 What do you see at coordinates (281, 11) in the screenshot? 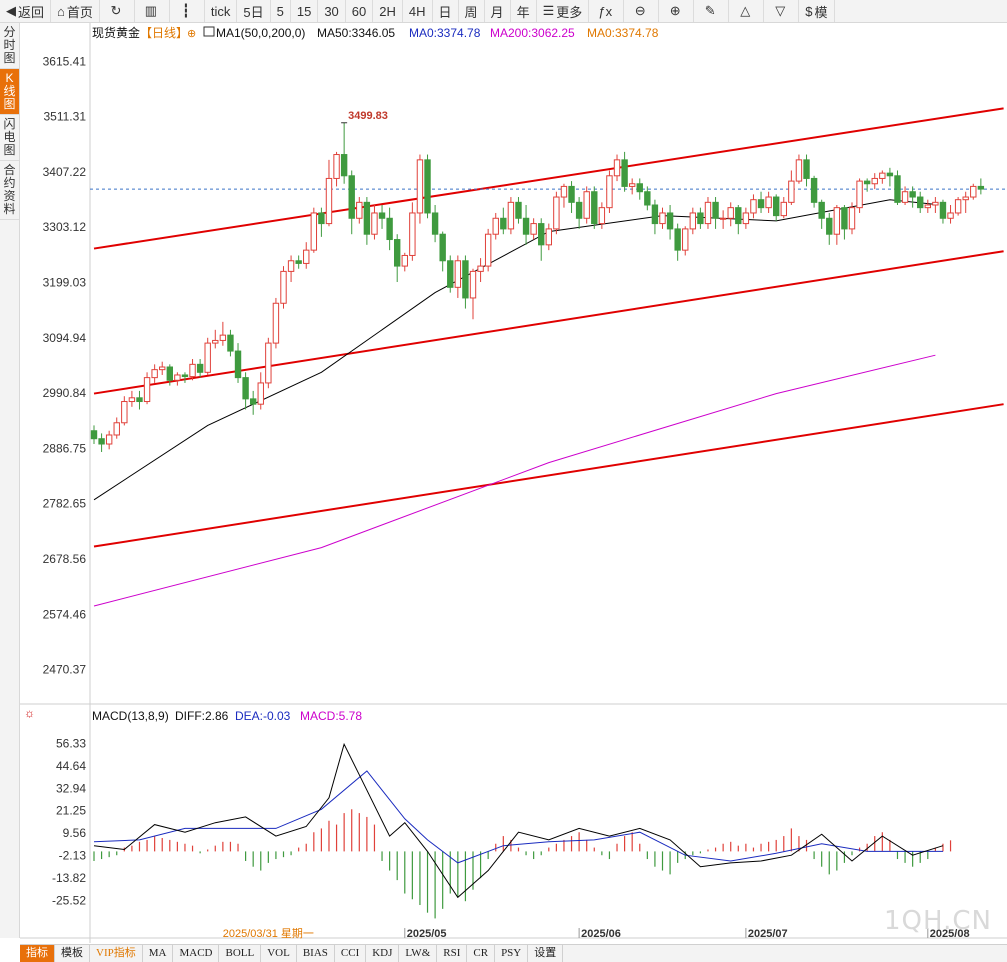
I see `period-5: 5` at bounding box center [281, 11].